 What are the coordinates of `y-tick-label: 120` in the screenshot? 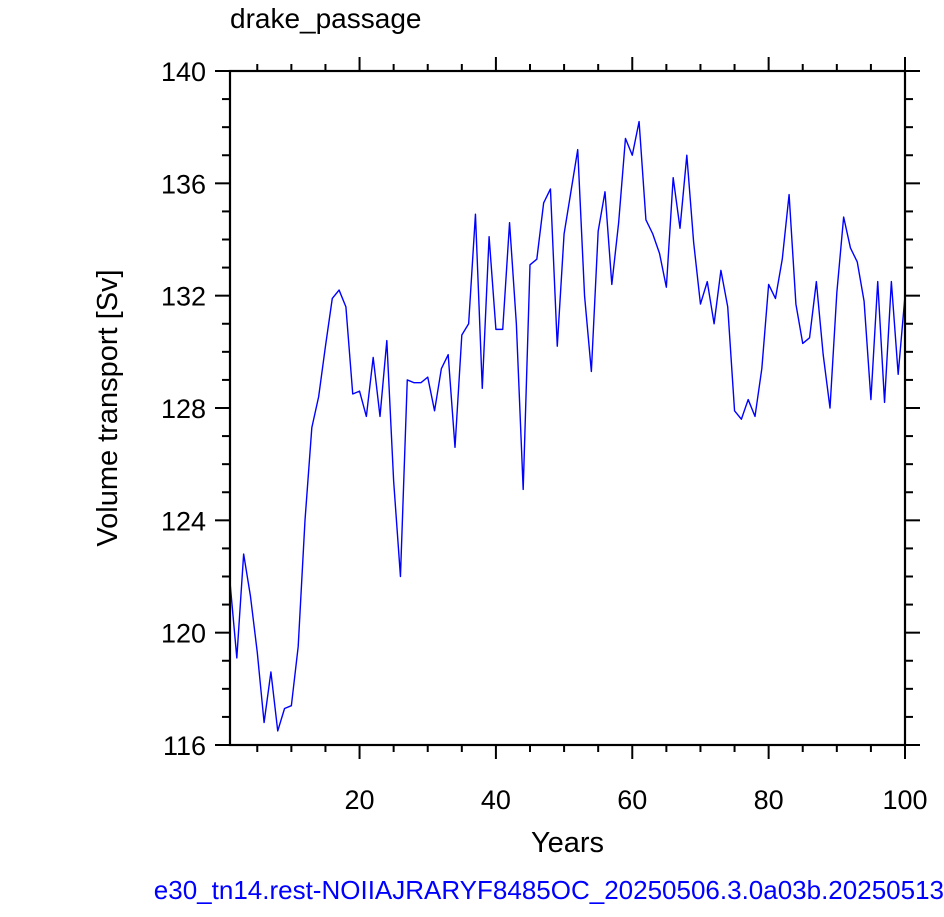 It's located at (183, 634).